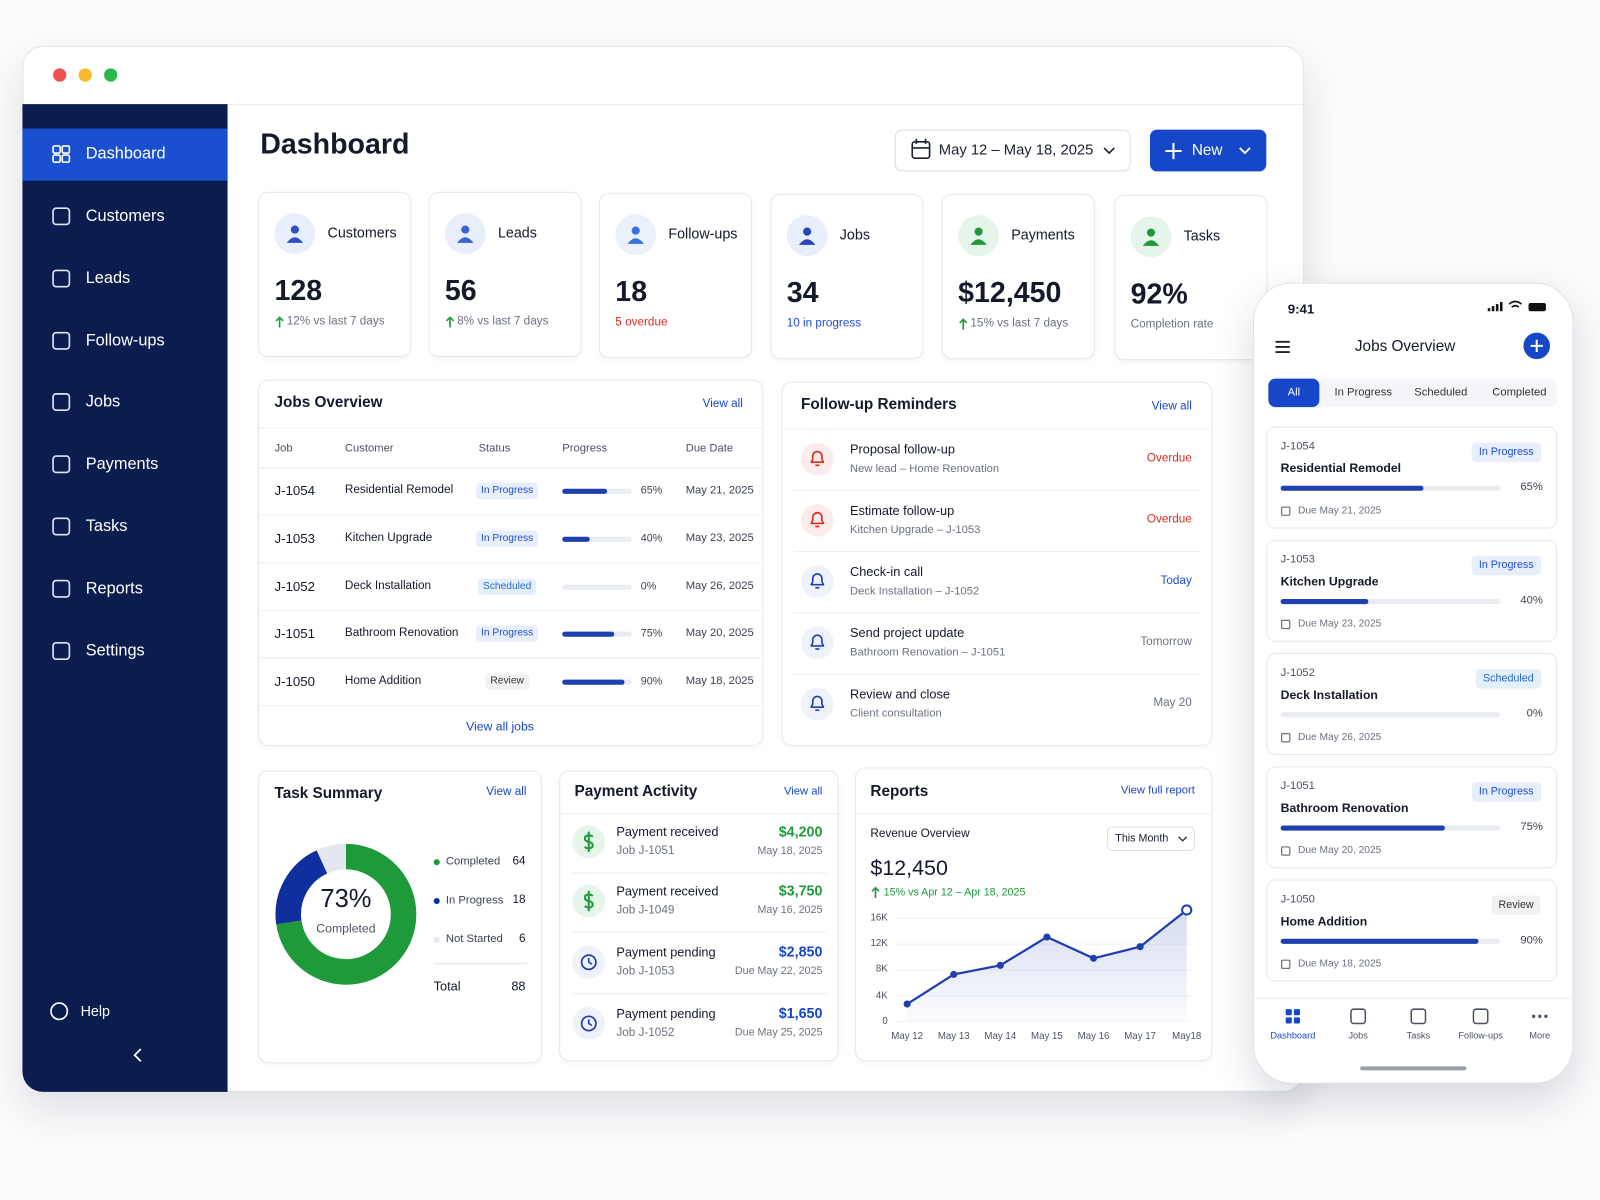  I want to click on nav-item: Dashboard, so click(125, 154).